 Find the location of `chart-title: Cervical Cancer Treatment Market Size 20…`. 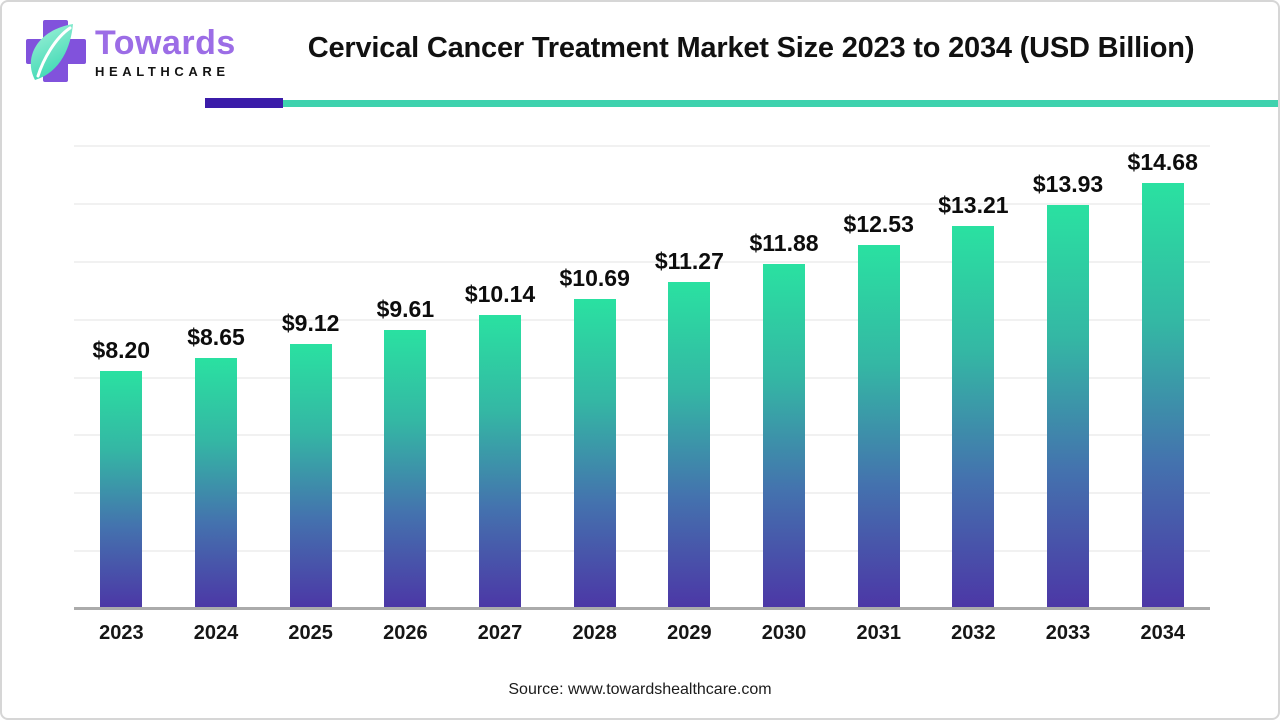

chart-title: Cervical Cancer Treatment Market Size 20… is located at coordinates (751, 48).